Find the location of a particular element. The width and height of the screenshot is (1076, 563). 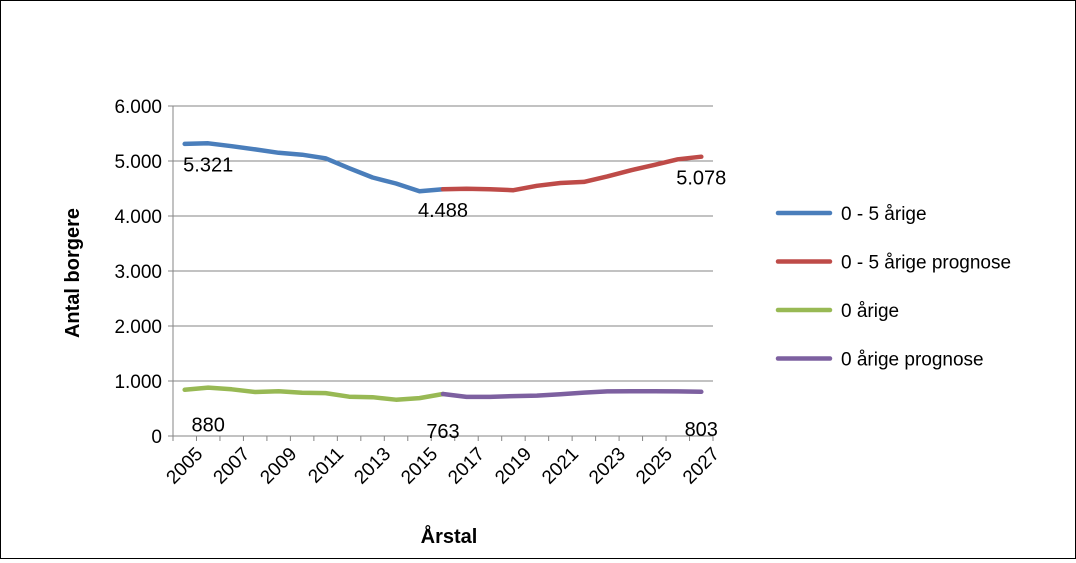

x-tick-label: 2013 is located at coordinates (372, 466).